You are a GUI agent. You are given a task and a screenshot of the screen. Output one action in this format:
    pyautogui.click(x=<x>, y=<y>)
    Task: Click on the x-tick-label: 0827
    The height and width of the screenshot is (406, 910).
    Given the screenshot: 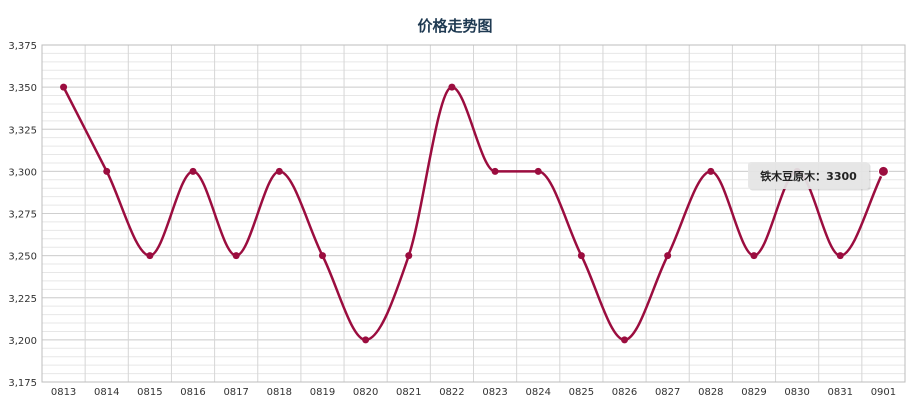 What is the action you would take?
    pyautogui.click(x=667, y=392)
    